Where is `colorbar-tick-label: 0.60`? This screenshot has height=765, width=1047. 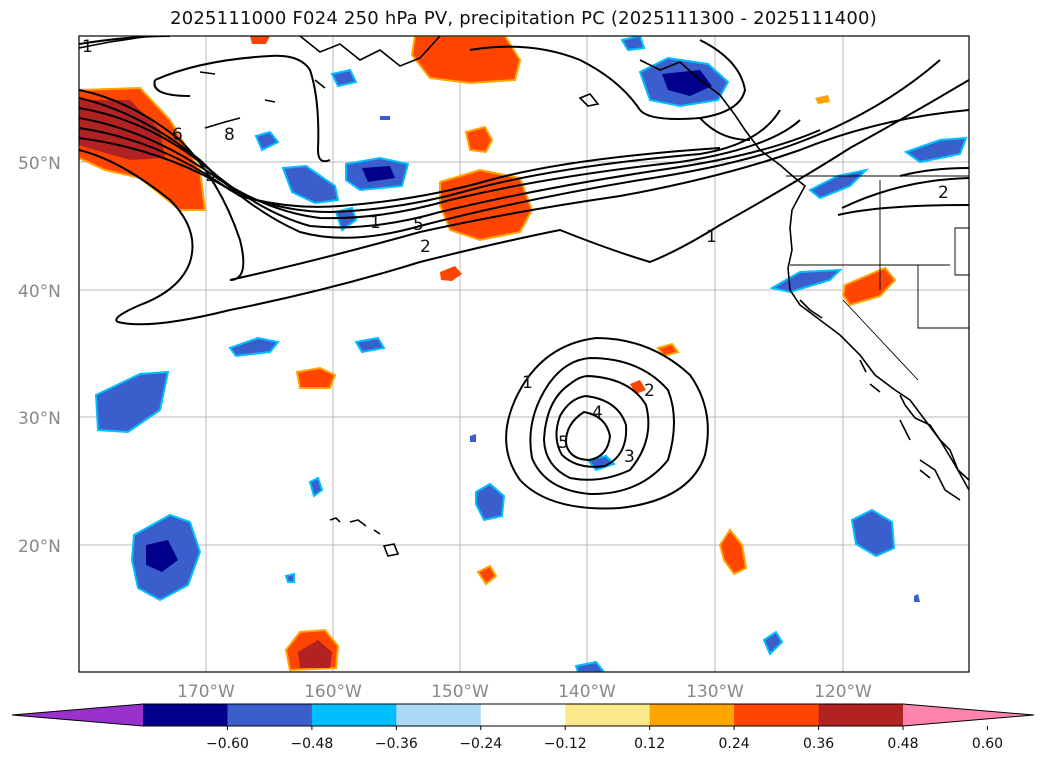 colorbar-tick-label: 0.60 is located at coordinates (987, 744).